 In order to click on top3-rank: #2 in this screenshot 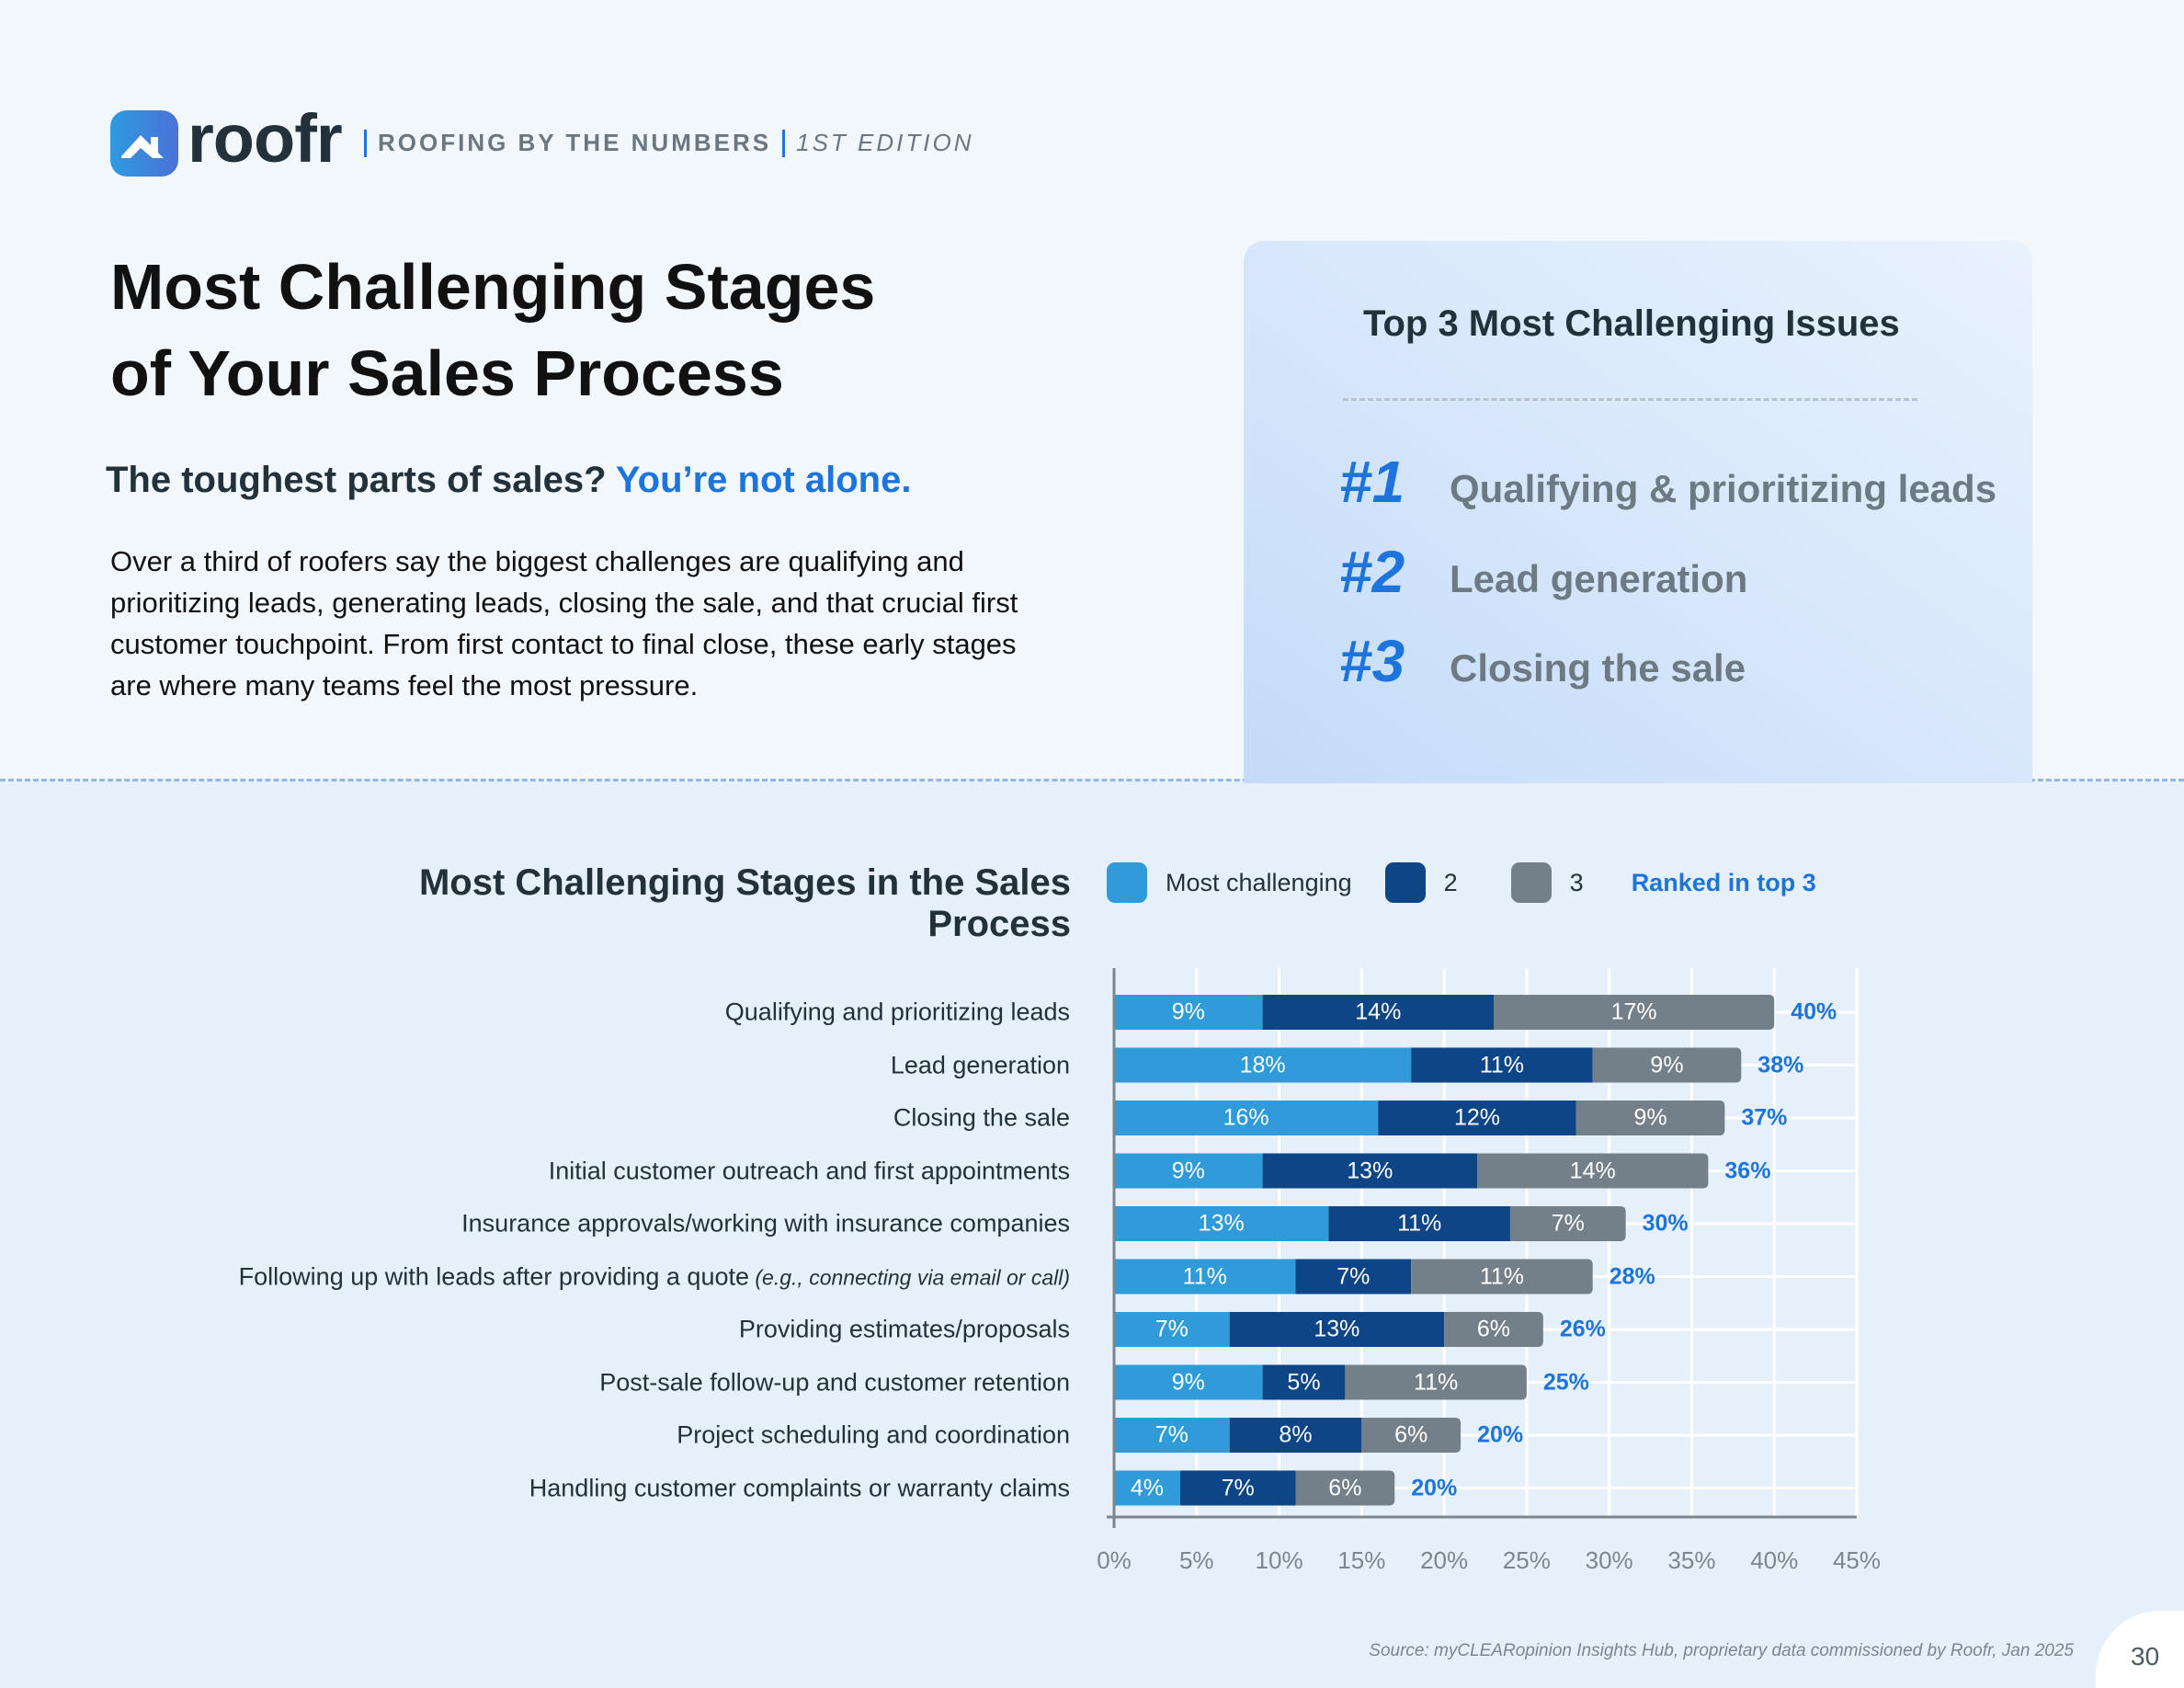, I will do `click(1372, 572)`.